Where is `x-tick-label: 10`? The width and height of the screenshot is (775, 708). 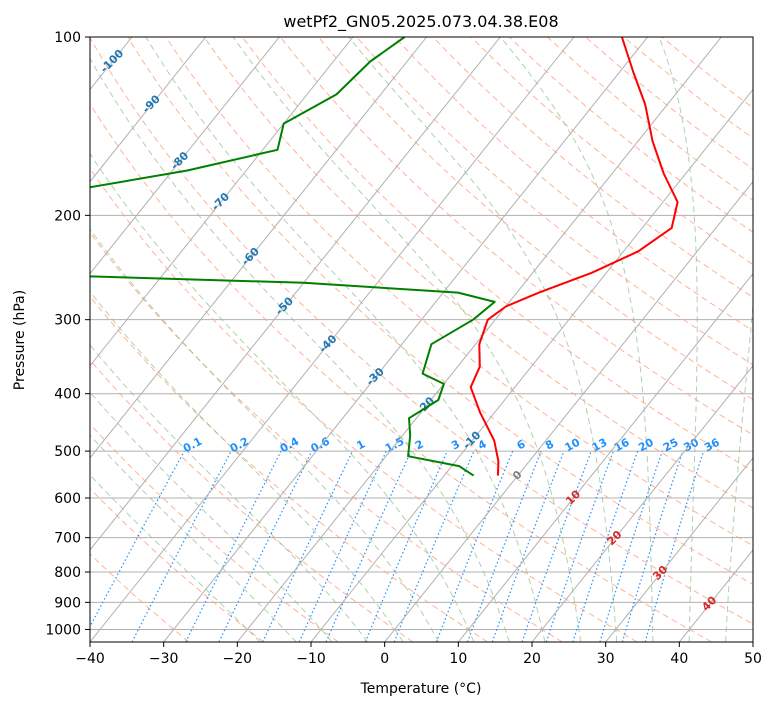
x-tick-label: 10 is located at coordinates (458, 659).